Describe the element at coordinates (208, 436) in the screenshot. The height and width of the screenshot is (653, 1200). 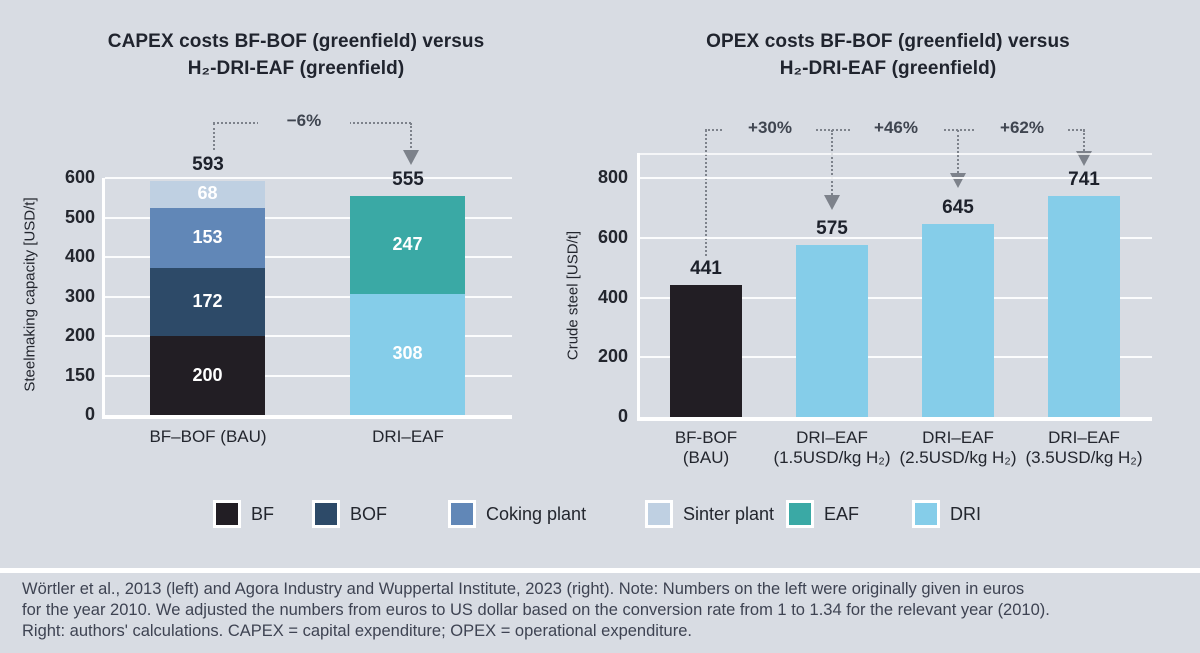
I see `x-axis-label: BF–BOF (BAU)` at that location.